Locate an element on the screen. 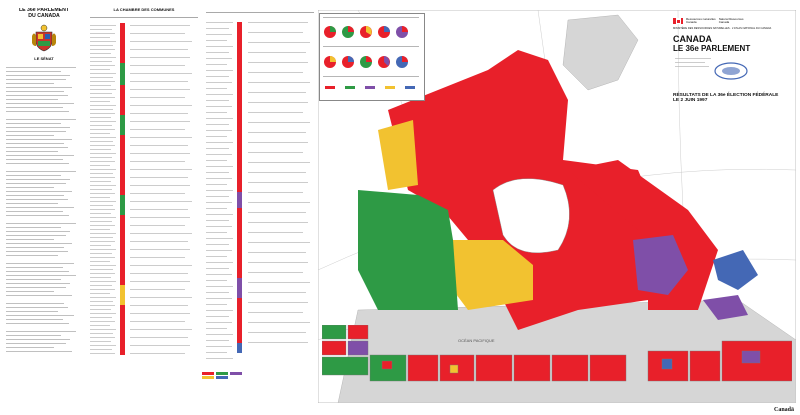  ndp-prairie is located at coordinates (490, 275).